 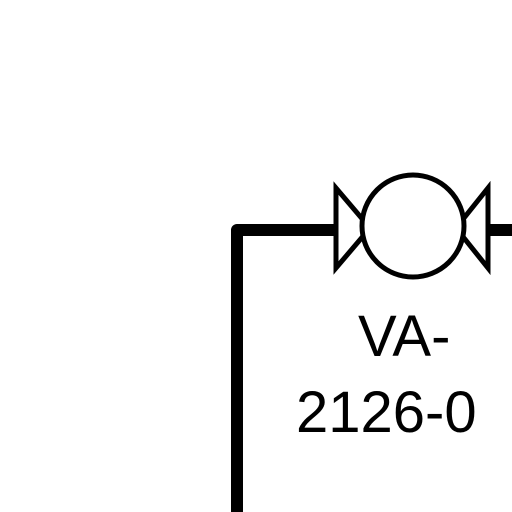 What do you see at coordinates (471, 228) in the screenshot?
I see `valve-right-wing` at bounding box center [471, 228].